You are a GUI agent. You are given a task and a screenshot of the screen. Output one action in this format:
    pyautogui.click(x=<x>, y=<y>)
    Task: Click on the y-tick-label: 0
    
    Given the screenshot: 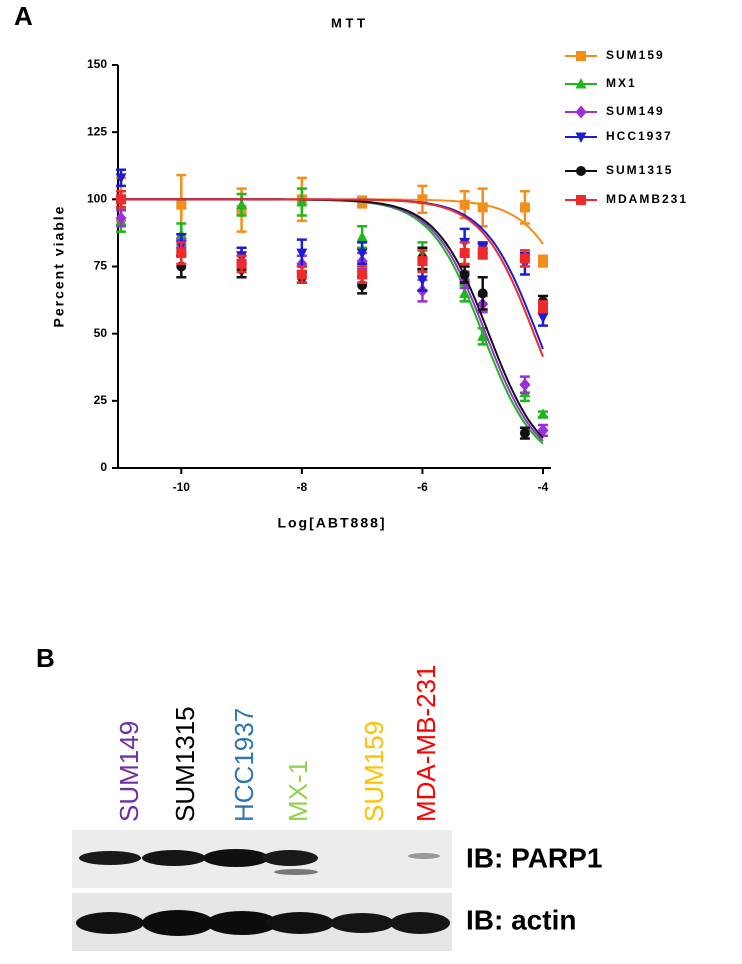 What is the action you would take?
    pyautogui.click(x=103, y=467)
    